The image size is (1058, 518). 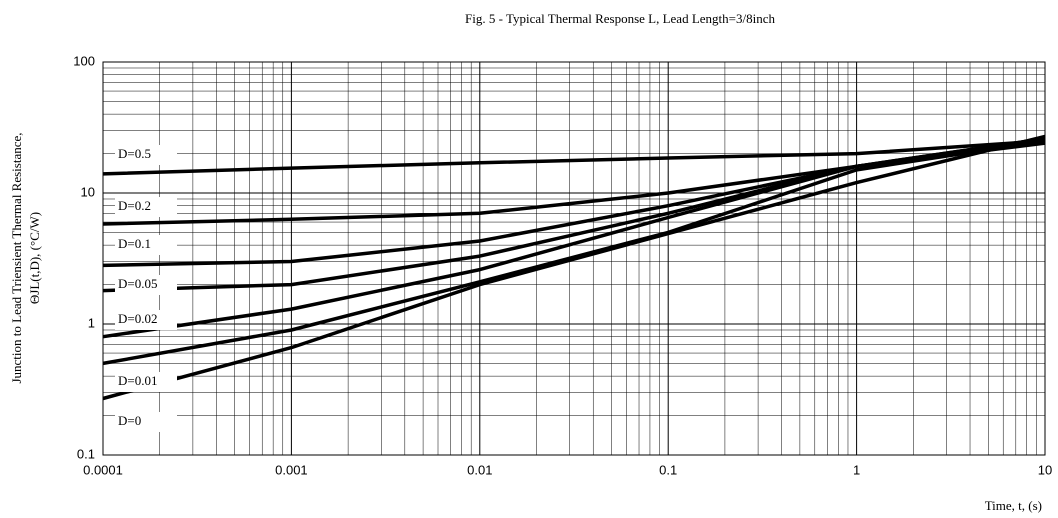 I want to click on series-label: D=0, so click(x=129, y=420).